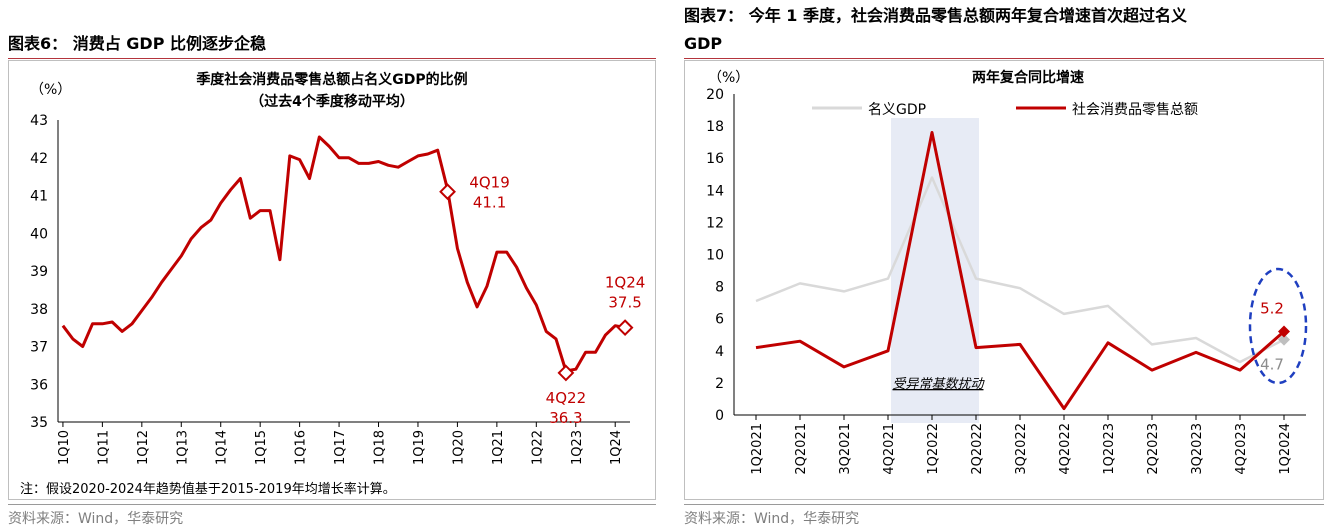 The width and height of the screenshot is (1327, 529). I want to click on x-tick-label: 1Q21, so click(498, 447).